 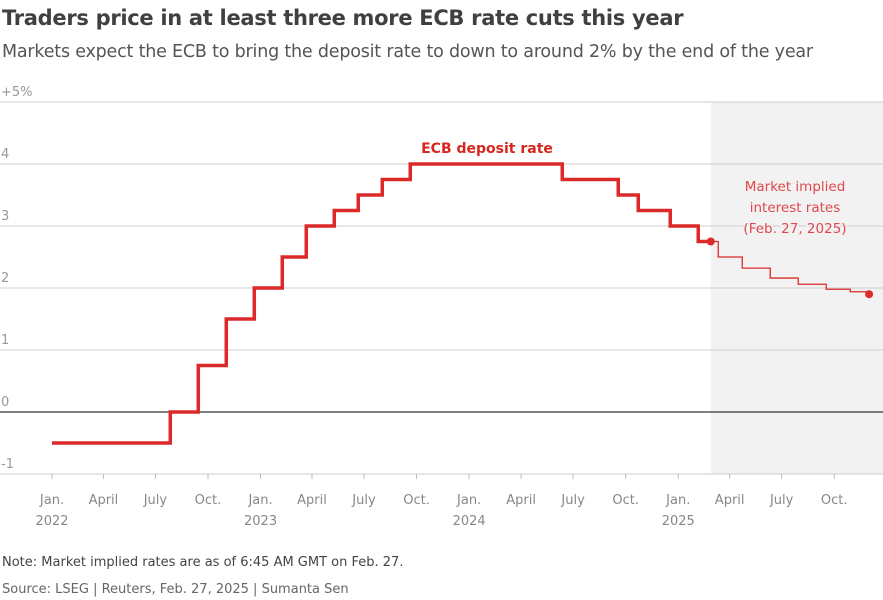 I want to click on y-tick-label: 2, so click(x=5, y=278).